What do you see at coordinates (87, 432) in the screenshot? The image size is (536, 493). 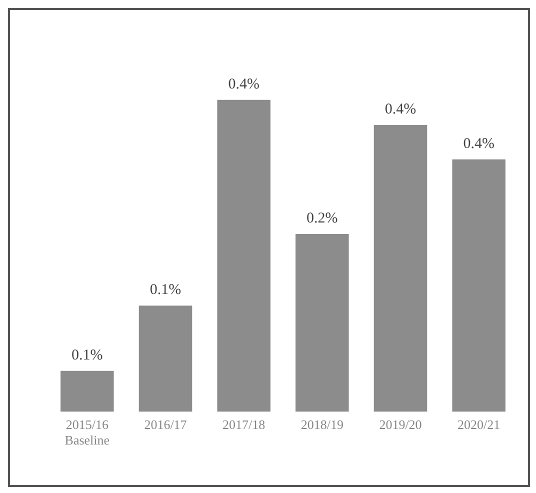 I see `x-tick-label: 2015/16 Baseline` at bounding box center [87, 432].